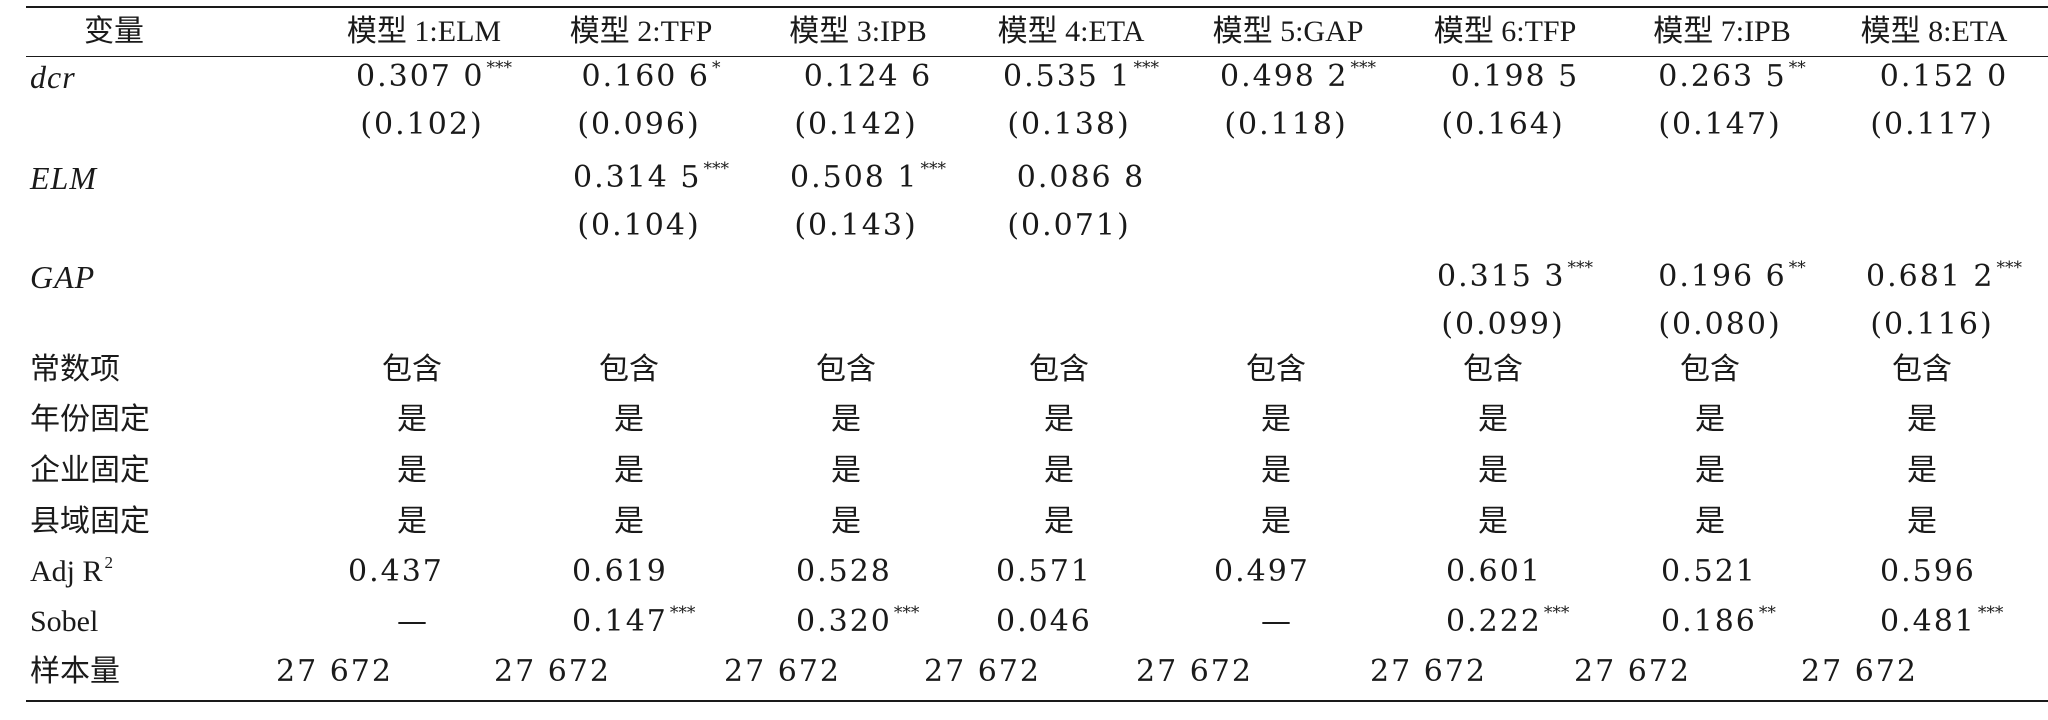  Describe the element at coordinates (1732, 76) in the screenshot. I see `coef-cell: 0.263 5 **` at that location.